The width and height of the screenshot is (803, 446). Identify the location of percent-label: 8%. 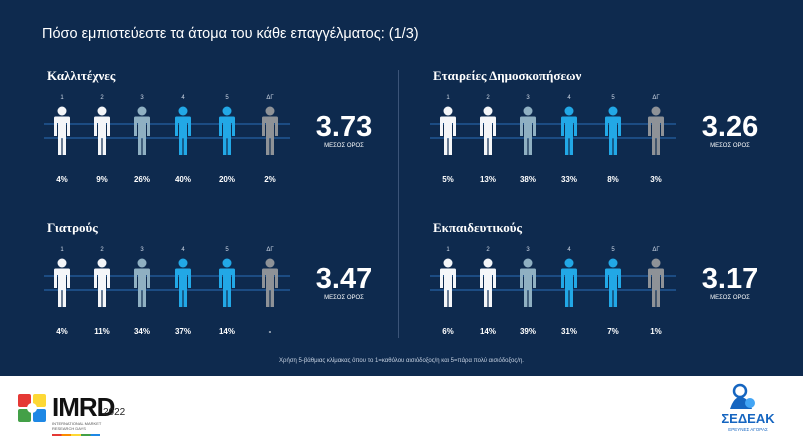
(613, 179).